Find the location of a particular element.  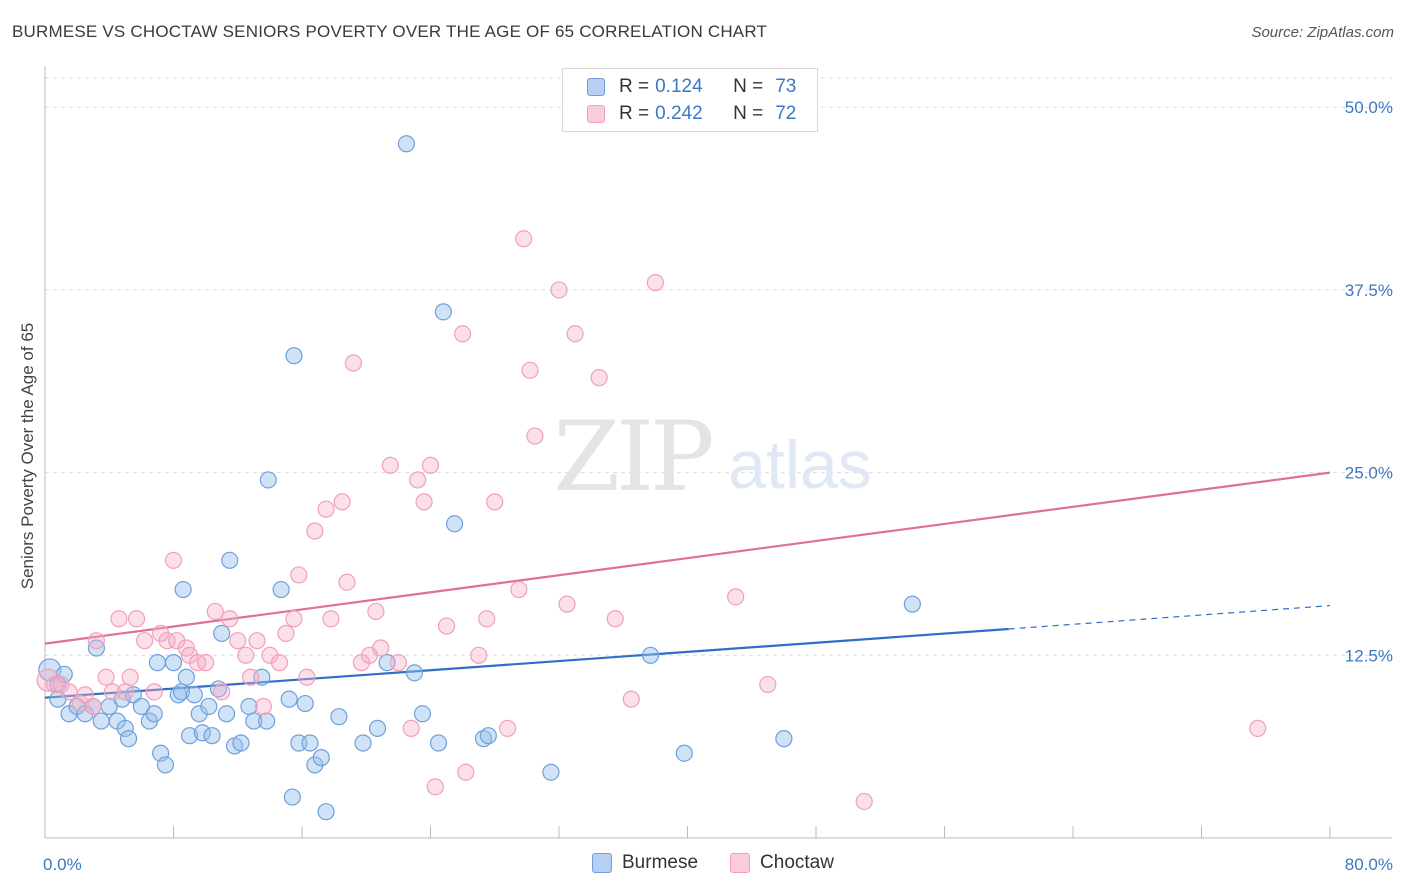

burmese-trend-extension is located at coordinates (1169, 617).